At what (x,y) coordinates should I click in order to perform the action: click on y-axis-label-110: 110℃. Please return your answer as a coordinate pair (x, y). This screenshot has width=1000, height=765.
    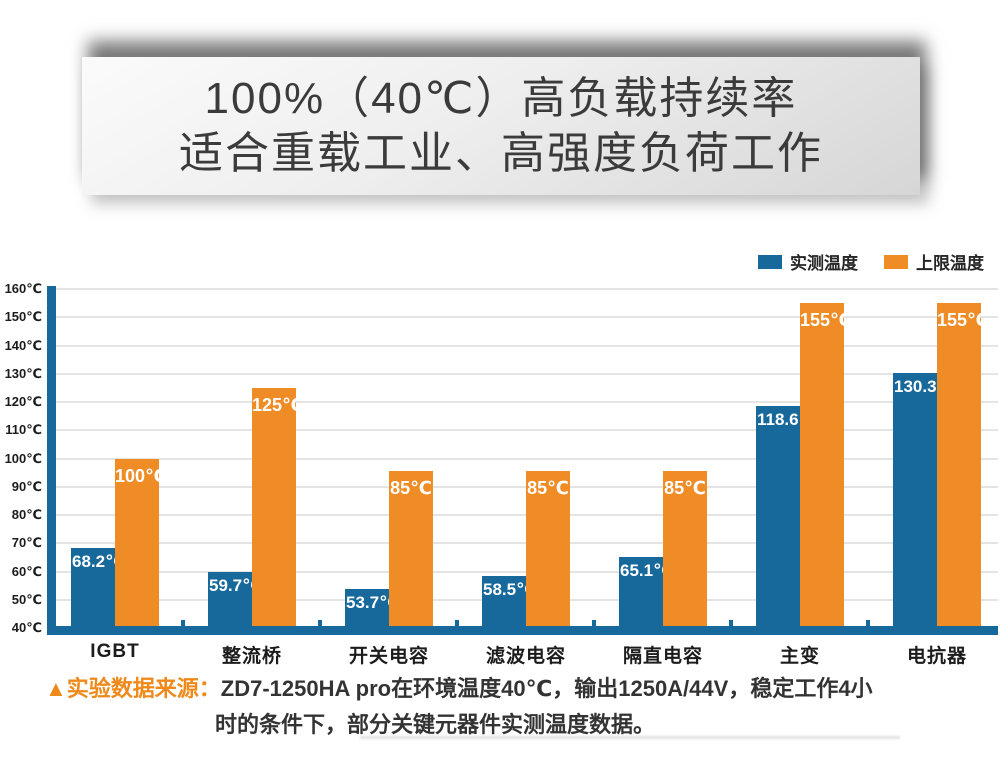
    Looking at the image, I should click on (23, 430).